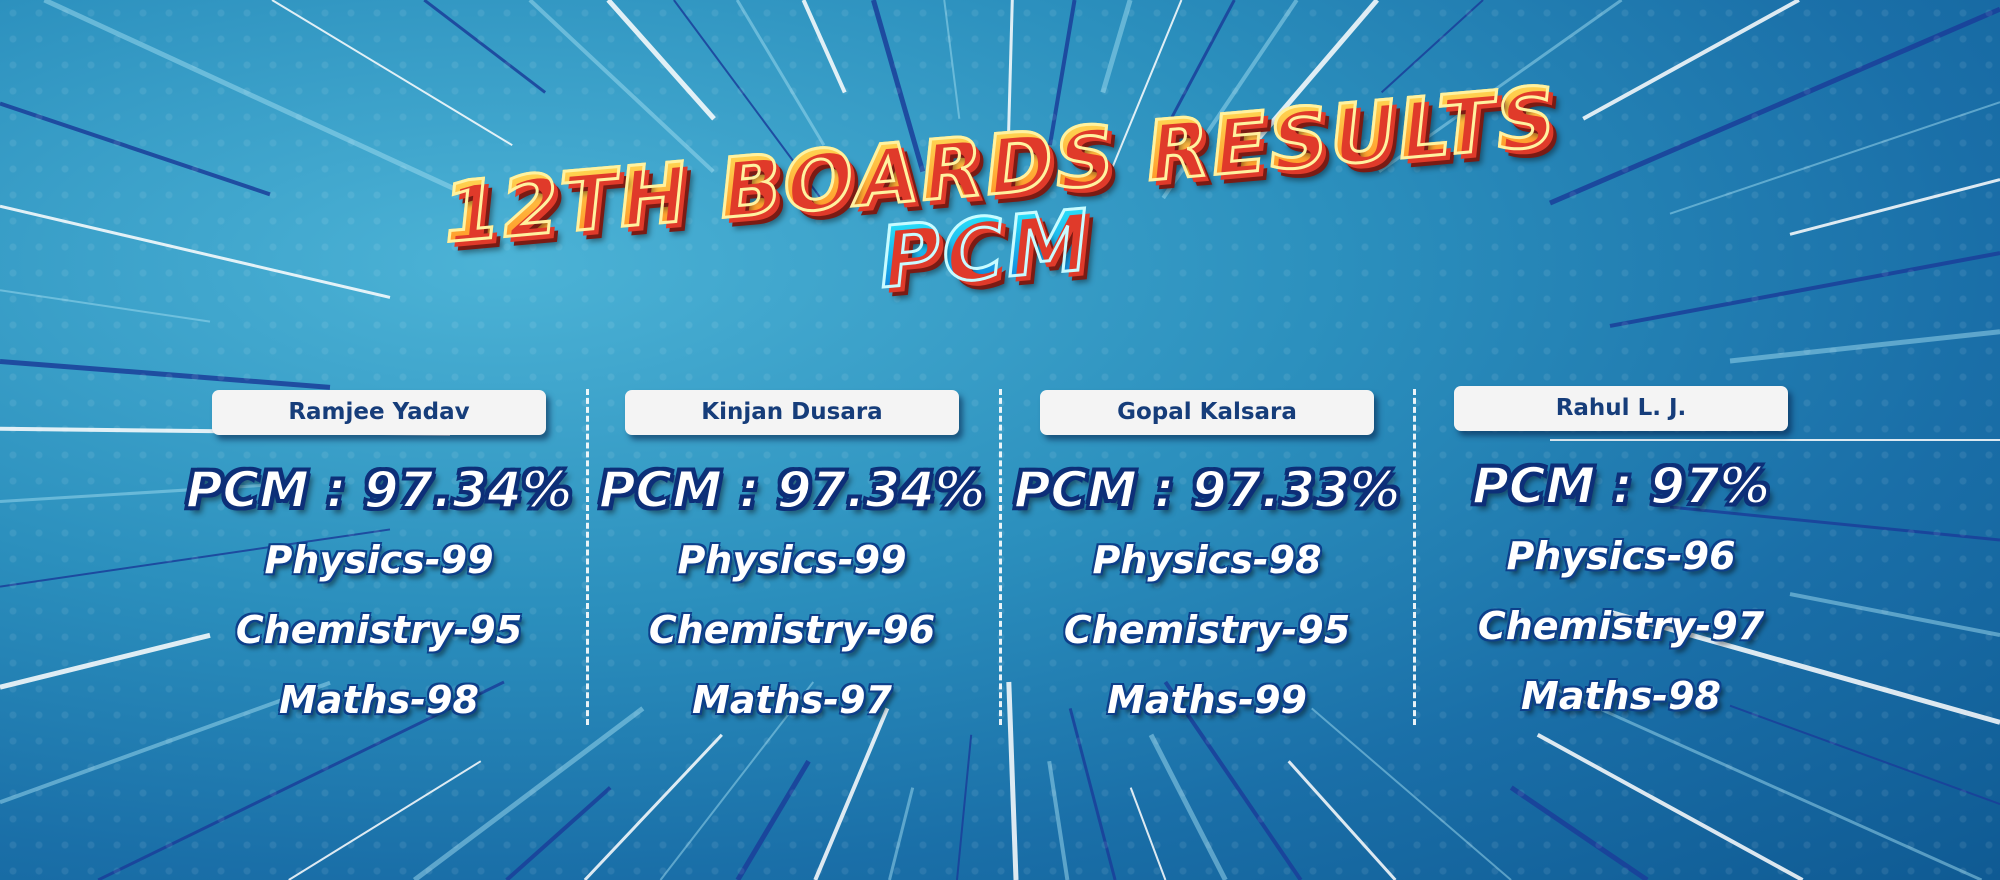 The image size is (2000, 880). Describe the element at coordinates (792, 700) in the screenshot. I see `maths-score: Maths-97` at that location.